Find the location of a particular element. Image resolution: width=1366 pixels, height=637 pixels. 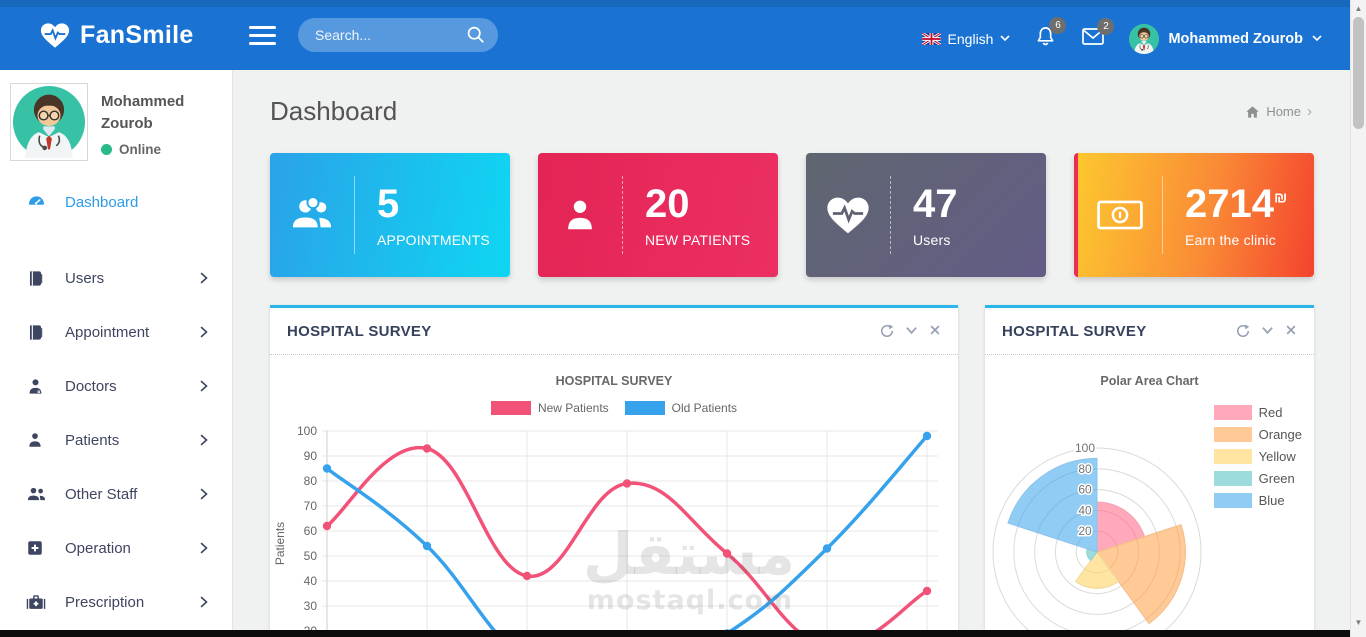

uk-flag-icon is located at coordinates (931, 38).